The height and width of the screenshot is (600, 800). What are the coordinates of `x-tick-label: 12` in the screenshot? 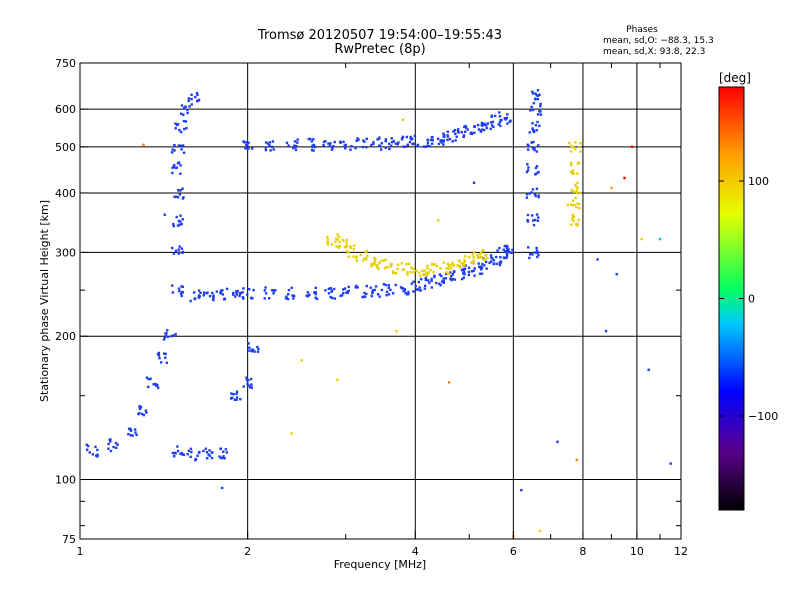 It's located at (681, 551).